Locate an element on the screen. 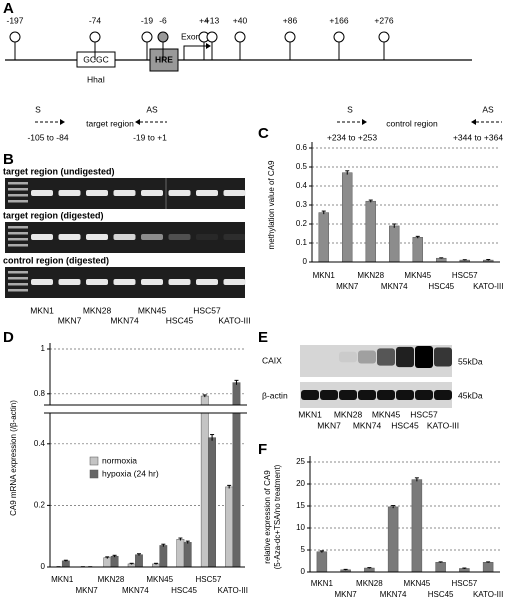 This screenshot has height=604, width=508. panel-label: C is located at coordinates (263, 133).